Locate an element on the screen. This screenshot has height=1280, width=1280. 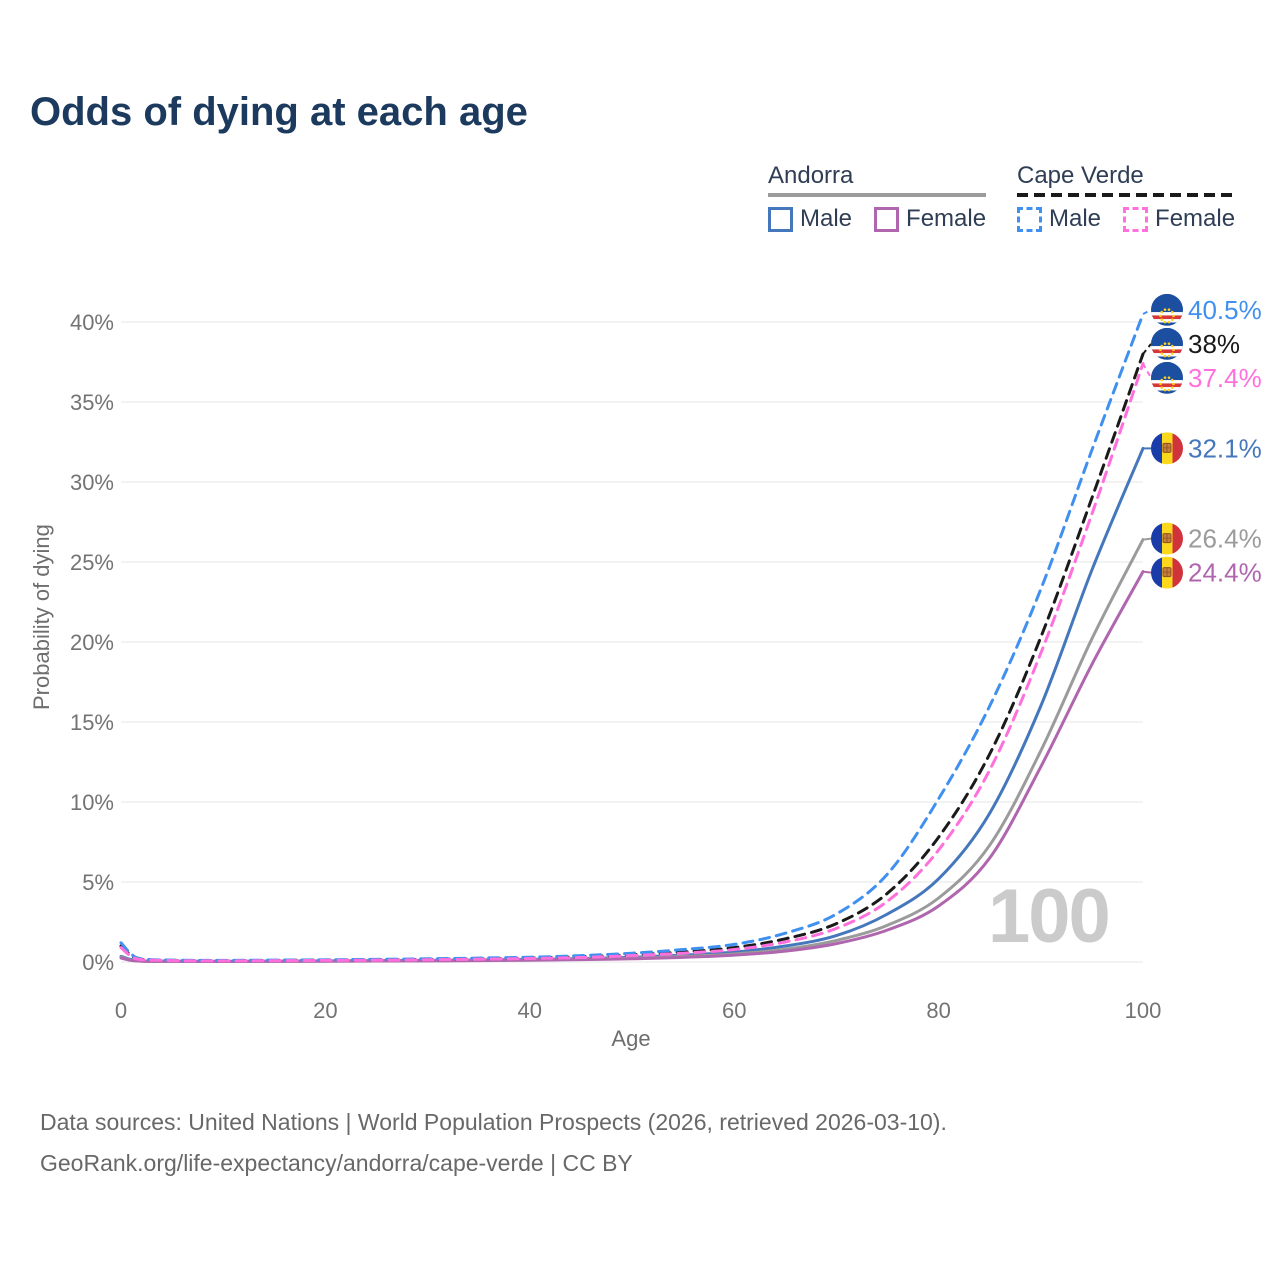
x-tick-label: 40 is located at coordinates (530, 1010).